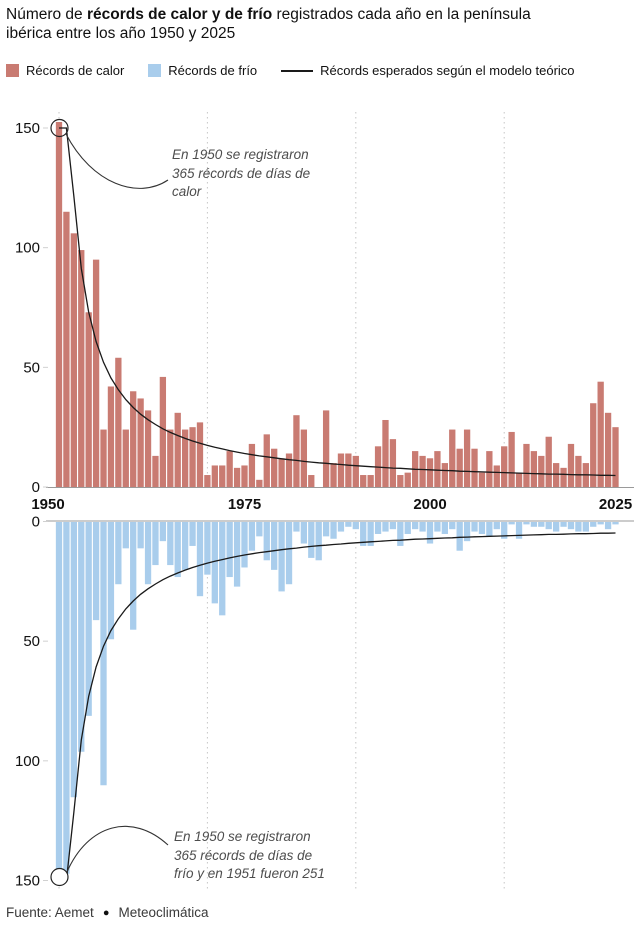 Image resolution: width=640 pixels, height=933 pixels. I want to click on bar-records-de-calor-2022, so click(593, 445).